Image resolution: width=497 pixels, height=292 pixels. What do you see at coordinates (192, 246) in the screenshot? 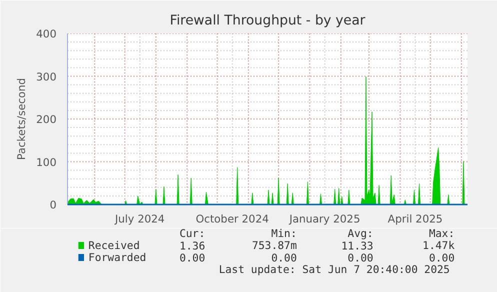
I see `text: 1.36` at bounding box center [192, 246].